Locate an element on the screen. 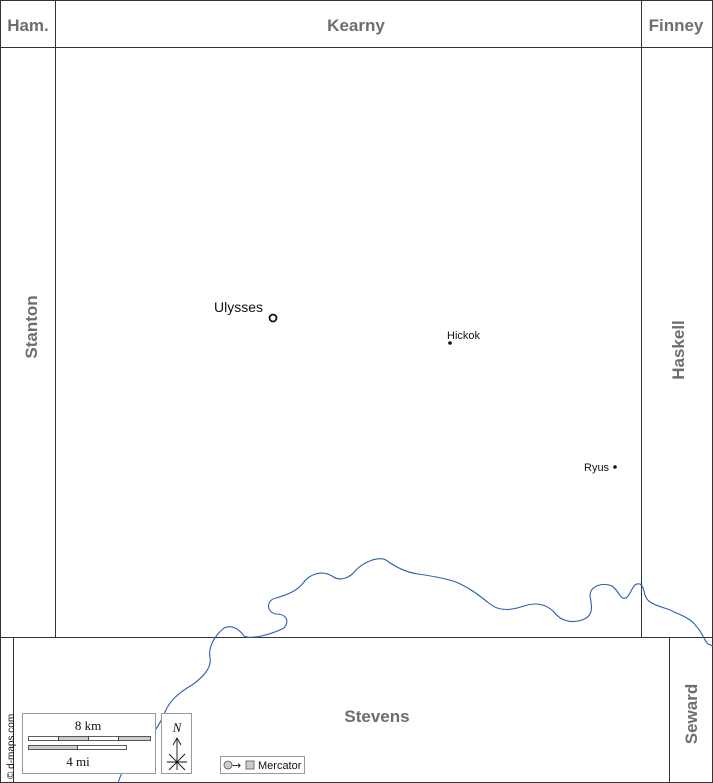  county-label-seward: Seward is located at coordinates (691, 714).